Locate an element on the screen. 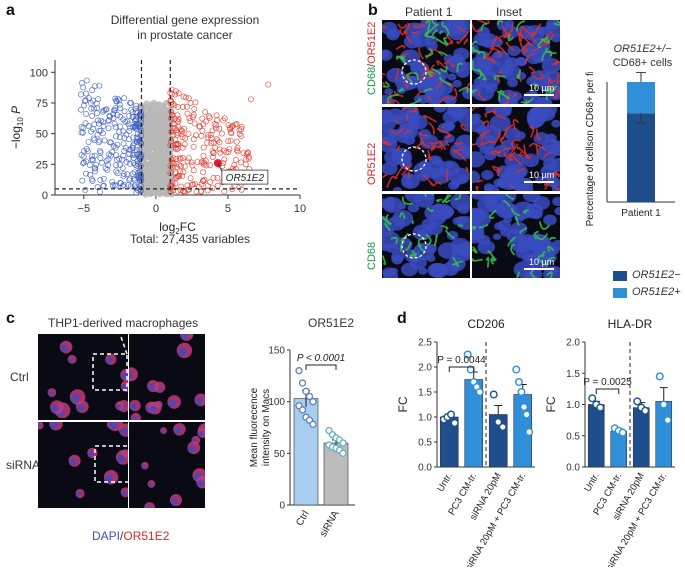 The width and height of the screenshot is (685, 572). mfi-y-tick-label: 150 is located at coordinates (276, 351).